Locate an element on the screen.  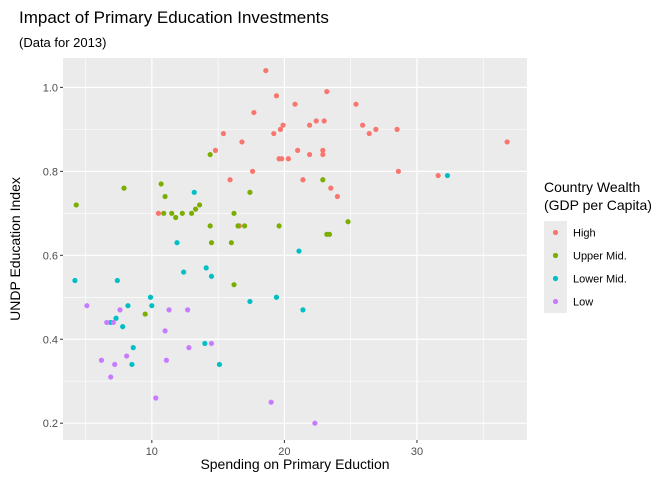
y-tick-label: 0.8 is located at coordinates (50, 172).